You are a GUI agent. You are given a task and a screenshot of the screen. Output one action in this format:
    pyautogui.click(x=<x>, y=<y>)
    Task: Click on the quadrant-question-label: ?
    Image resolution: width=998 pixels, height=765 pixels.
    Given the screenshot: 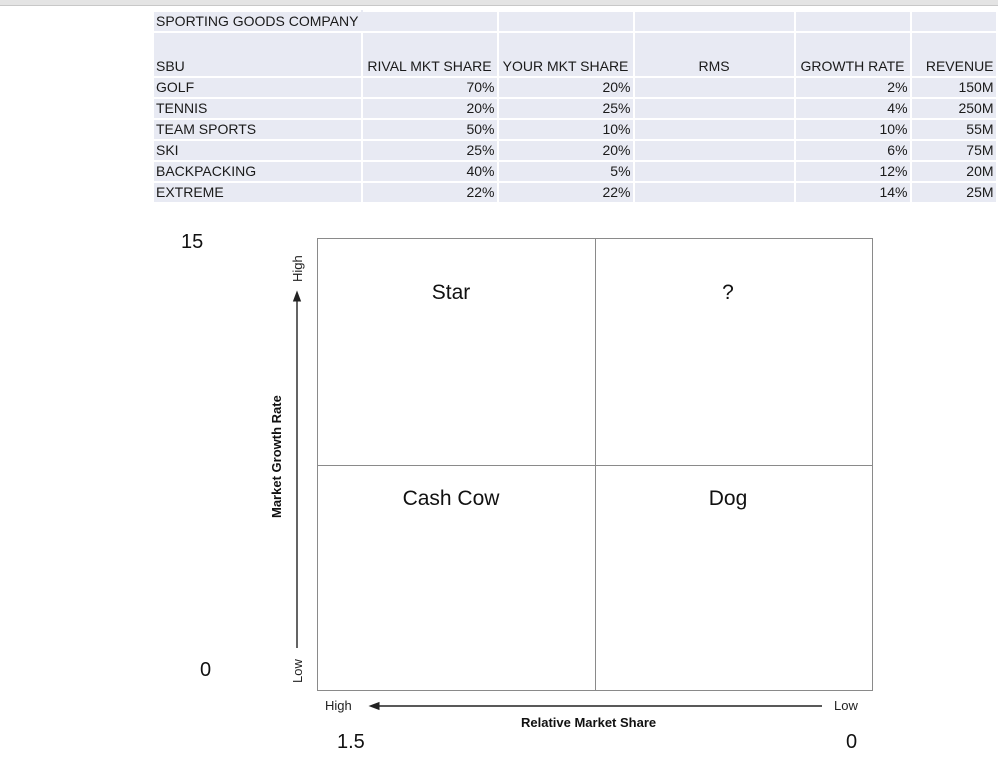 What is the action you would take?
    pyautogui.click(x=728, y=292)
    